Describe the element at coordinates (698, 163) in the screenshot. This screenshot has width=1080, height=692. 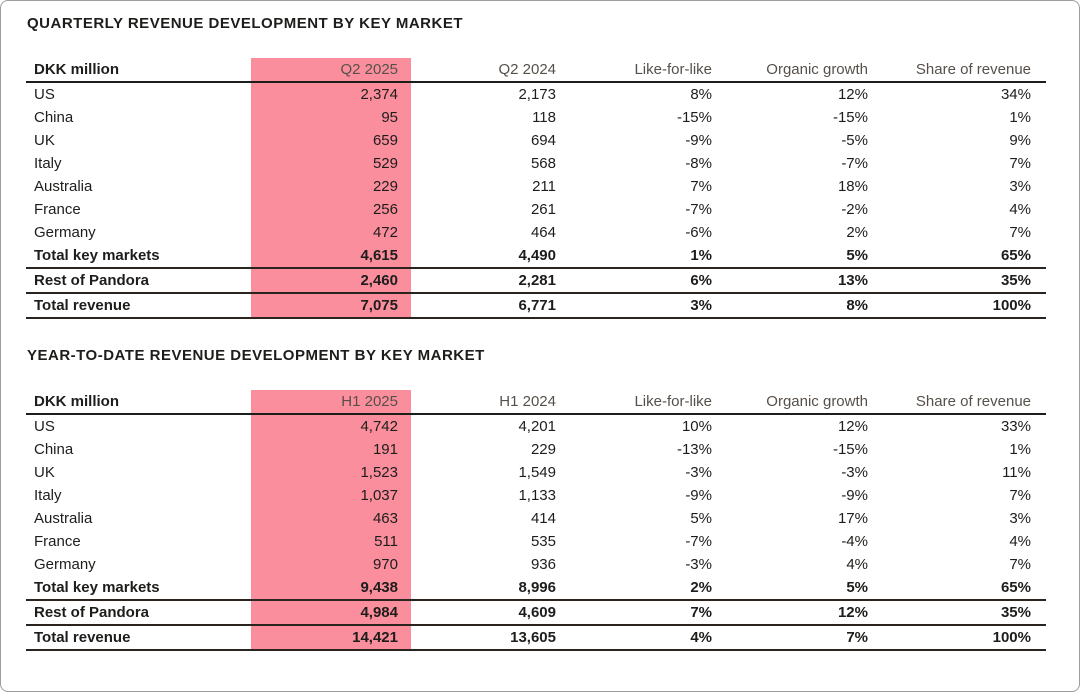
I see `cell: -8%` at that location.